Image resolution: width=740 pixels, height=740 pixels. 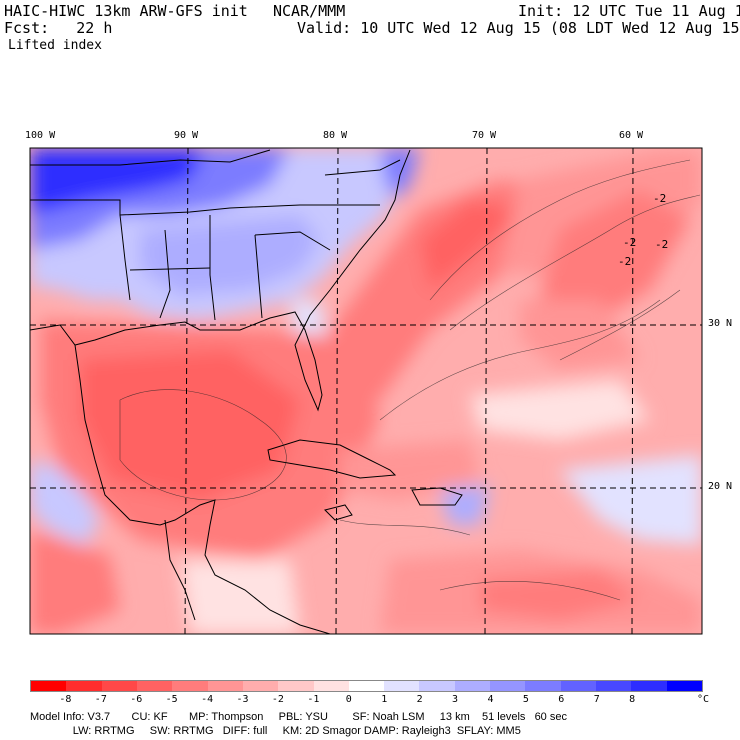 What do you see at coordinates (703, 699) in the screenshot?
I see `legend-unit: °C` at bounding box center [703, 699].